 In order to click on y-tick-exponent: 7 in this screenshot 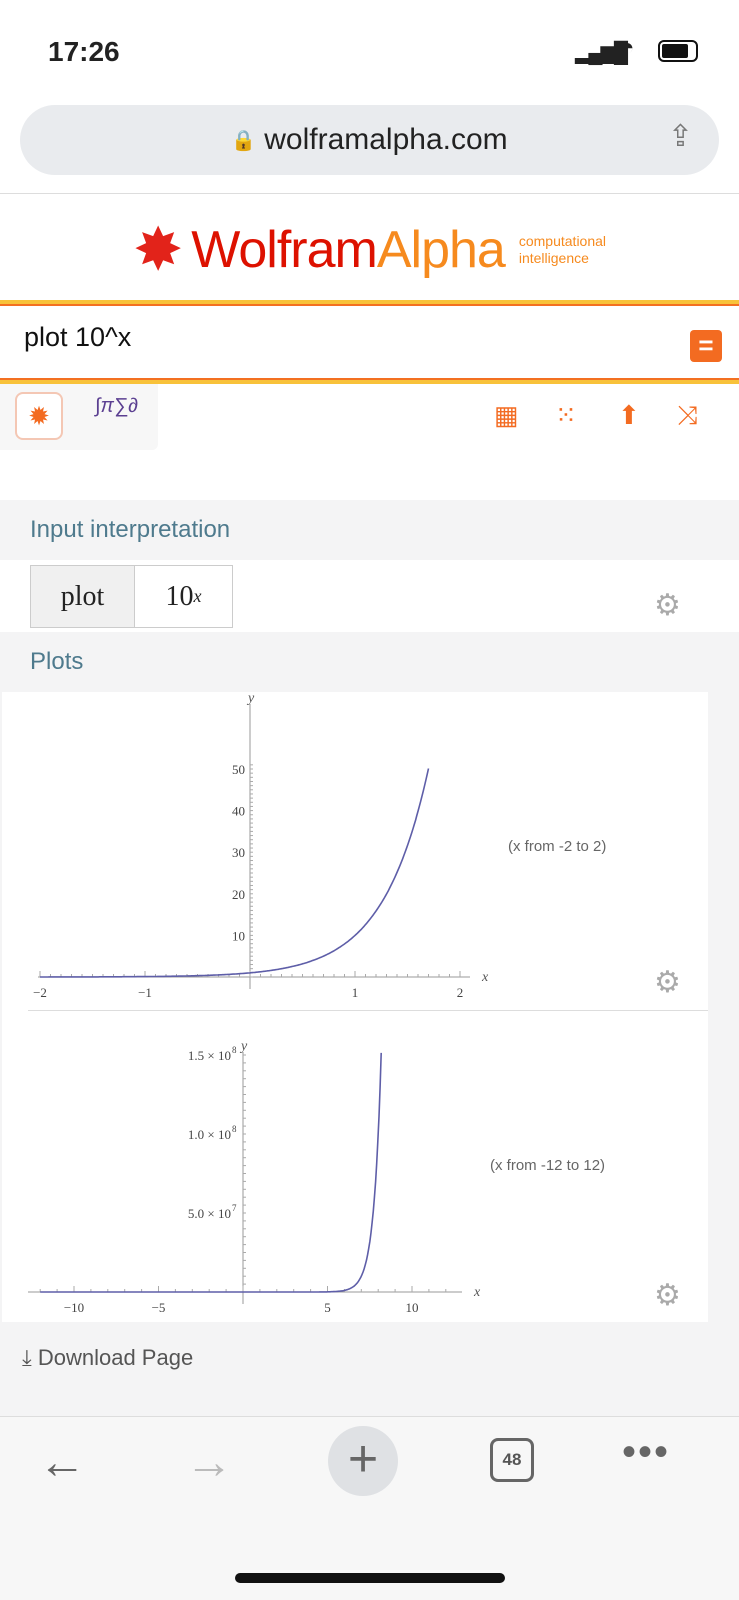, I will do `click(234, 1208)`.